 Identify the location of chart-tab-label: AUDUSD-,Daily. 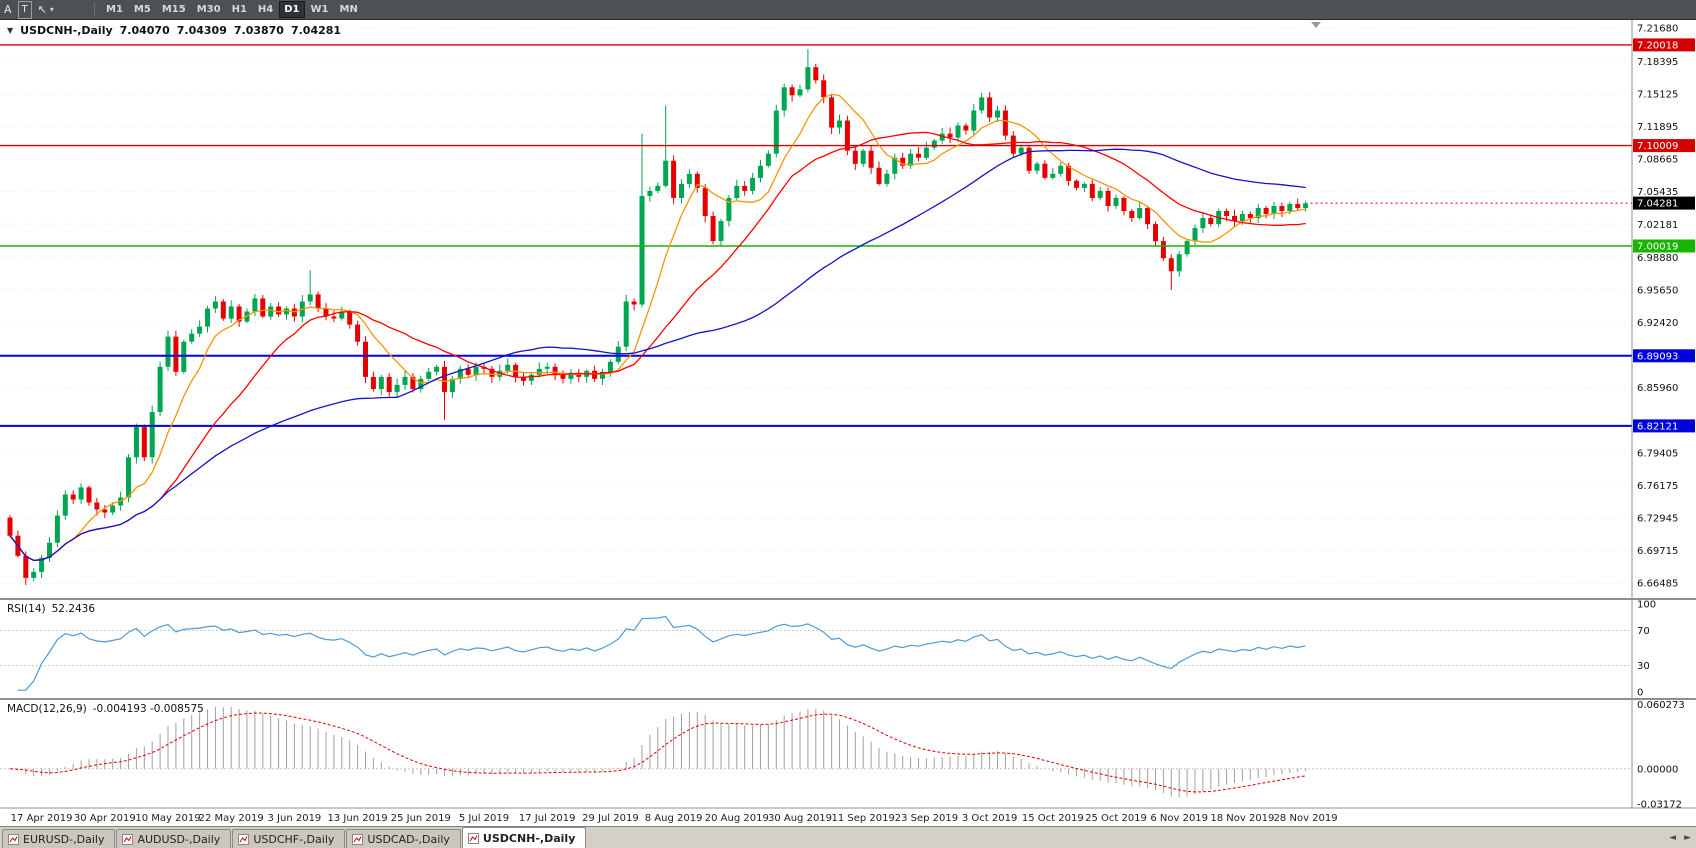
(179, 839).